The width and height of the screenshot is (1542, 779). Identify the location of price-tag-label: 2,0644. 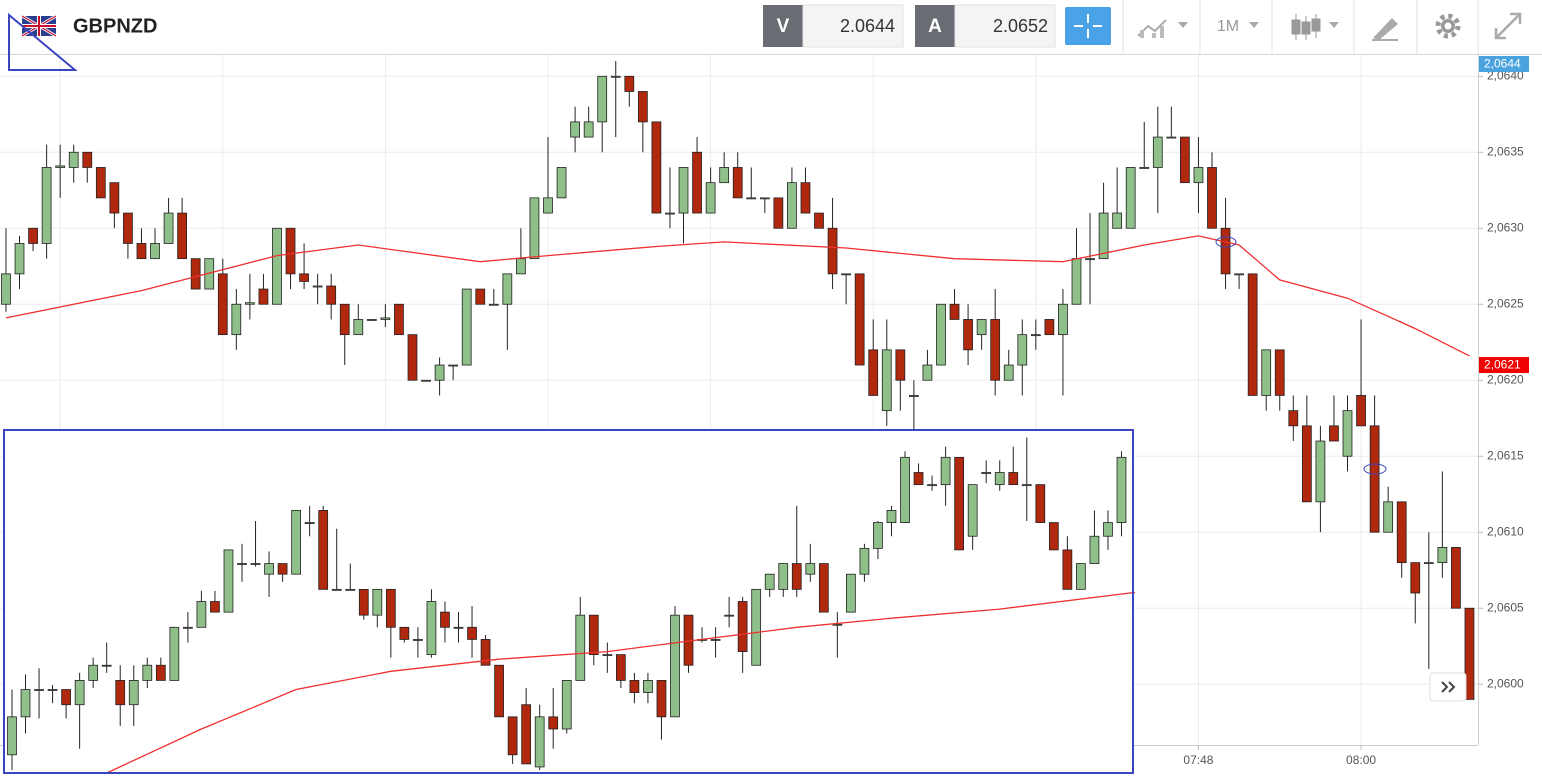
(1502, 64).